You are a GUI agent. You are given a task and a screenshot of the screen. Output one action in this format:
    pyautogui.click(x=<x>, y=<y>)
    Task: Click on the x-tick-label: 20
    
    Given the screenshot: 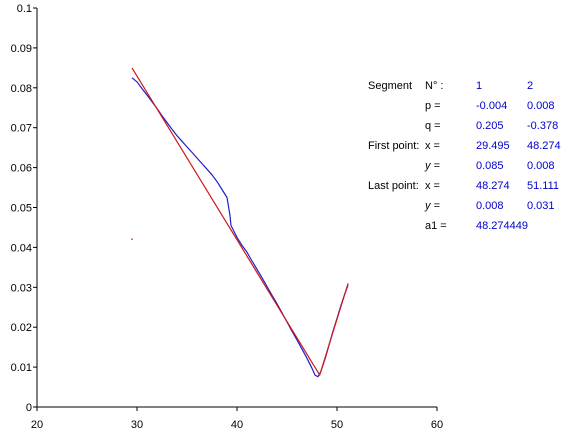 What is the action you would take?
    pyautogui.click(x=37, y=425)
    